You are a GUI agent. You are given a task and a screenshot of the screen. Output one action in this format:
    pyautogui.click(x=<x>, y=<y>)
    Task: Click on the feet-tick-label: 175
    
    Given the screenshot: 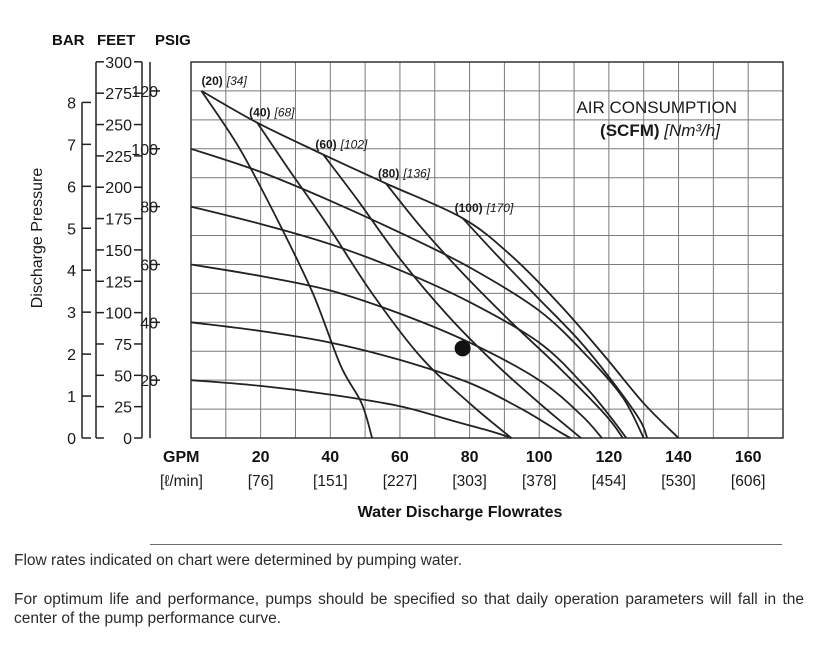 What is the action you would take?
    pyautogui.click(x=118, y=220)
    